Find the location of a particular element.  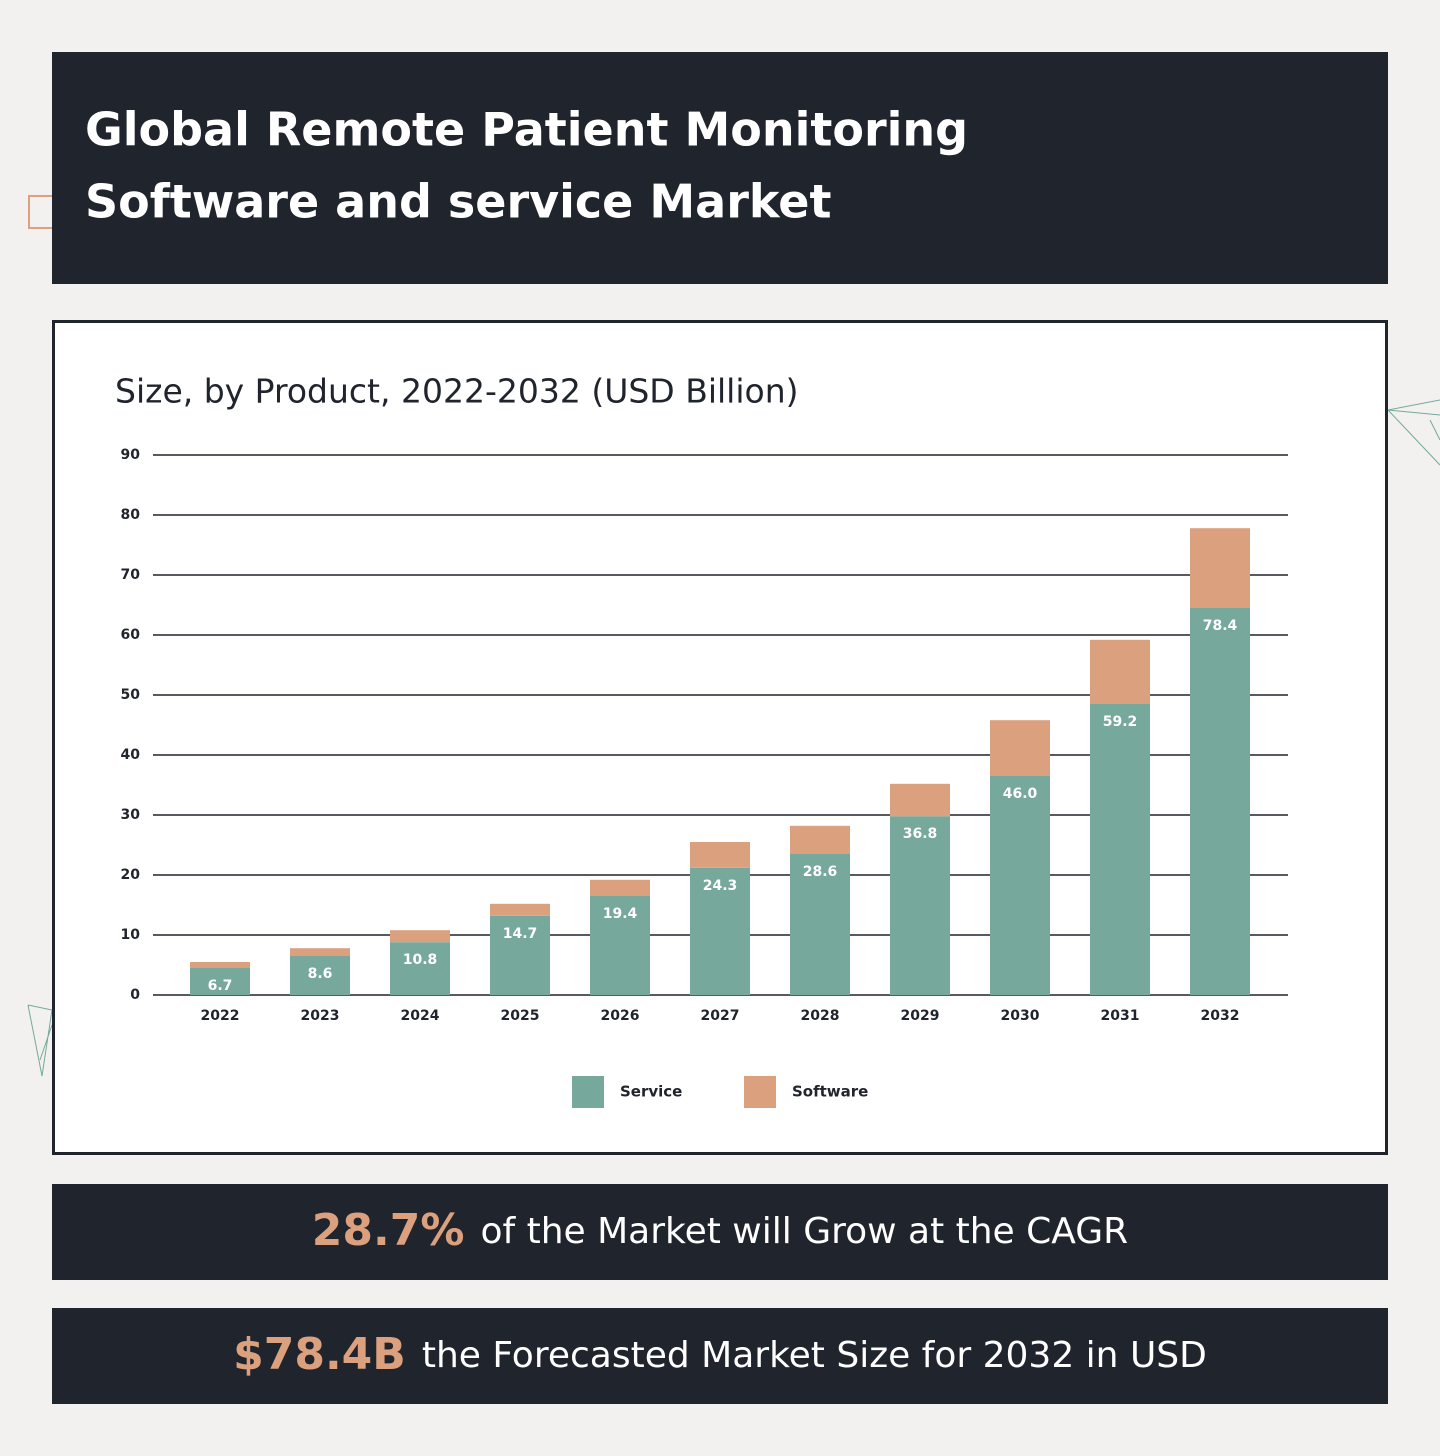

legend-label: Software is located at coordinates (830, 1092).